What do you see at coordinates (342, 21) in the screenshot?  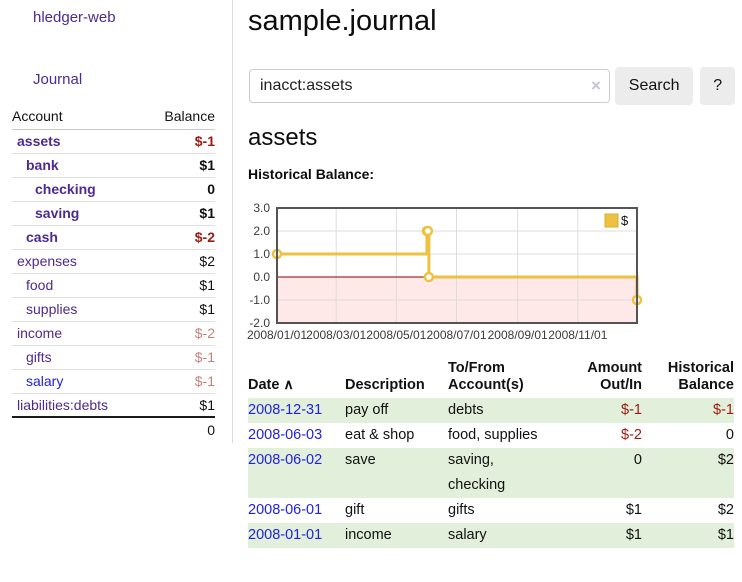 I see `page-title: sample.journal` at bounding box center [342, 21].